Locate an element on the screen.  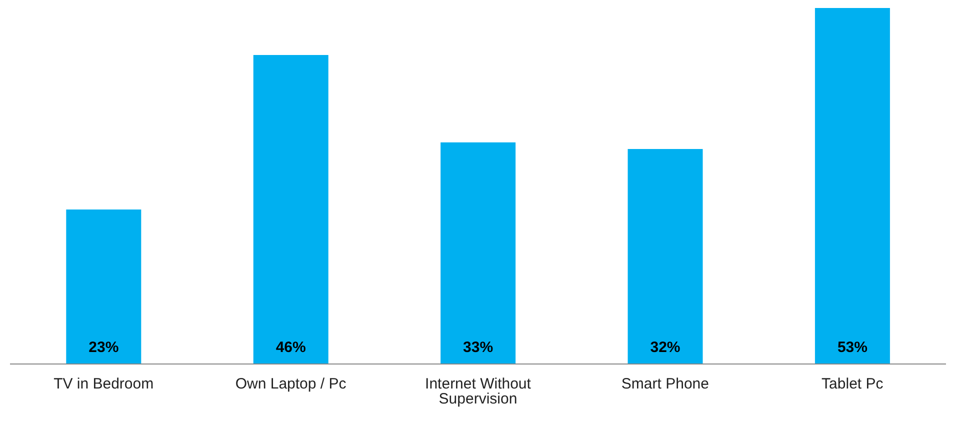
data-label: 46% is located at coordinates (291, 347).